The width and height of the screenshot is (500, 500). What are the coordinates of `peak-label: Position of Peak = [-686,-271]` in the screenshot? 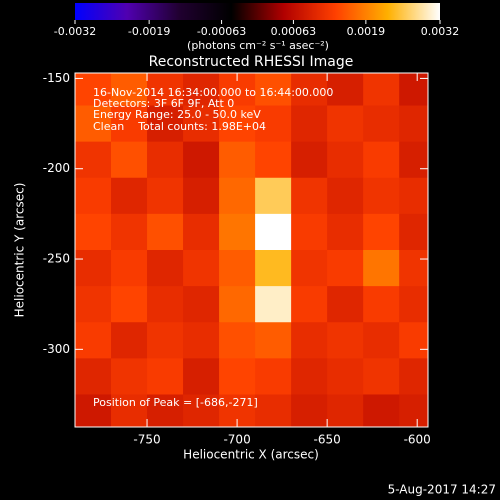 It's located at (175, 402).